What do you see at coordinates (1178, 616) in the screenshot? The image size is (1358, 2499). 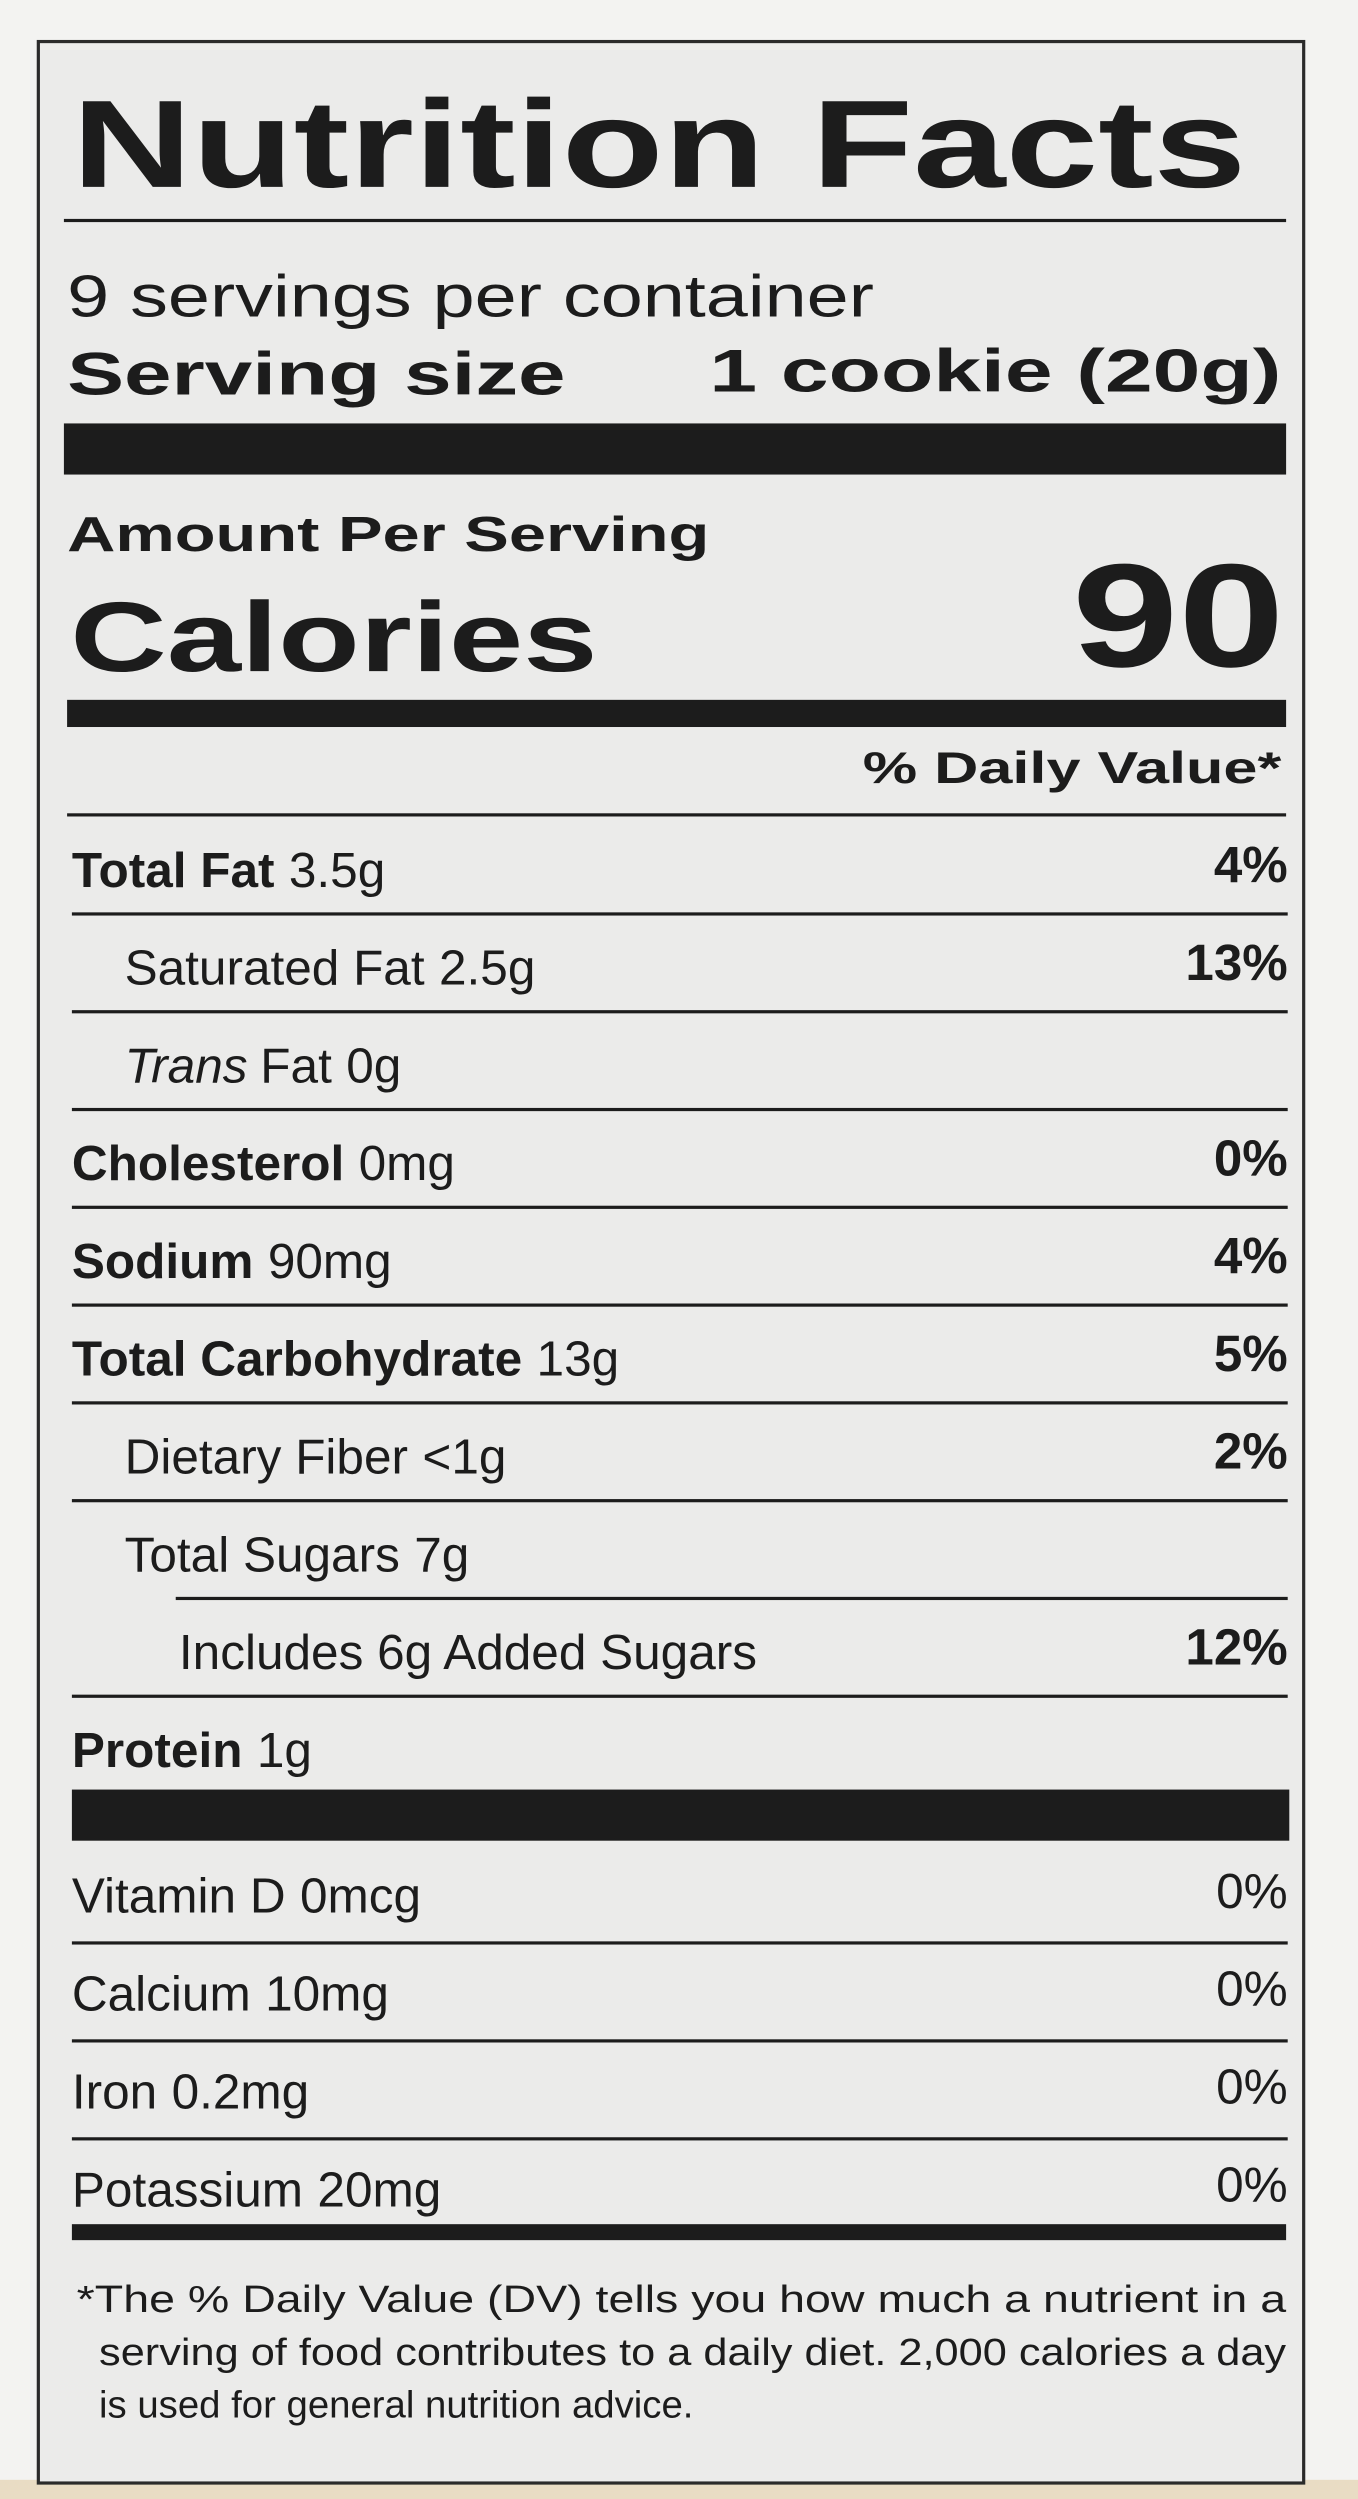 I see `calories-value: 90` at bounding box center [1178, 616].